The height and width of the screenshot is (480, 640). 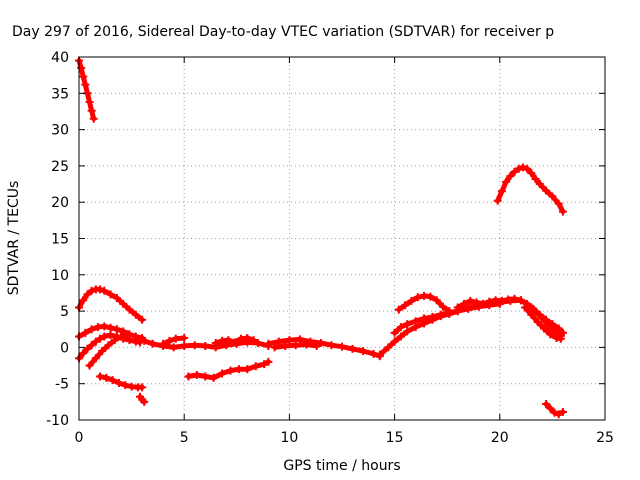 I want to click on y-axis-label: SDTVAR / TECUs, so click(x=14, y=238).